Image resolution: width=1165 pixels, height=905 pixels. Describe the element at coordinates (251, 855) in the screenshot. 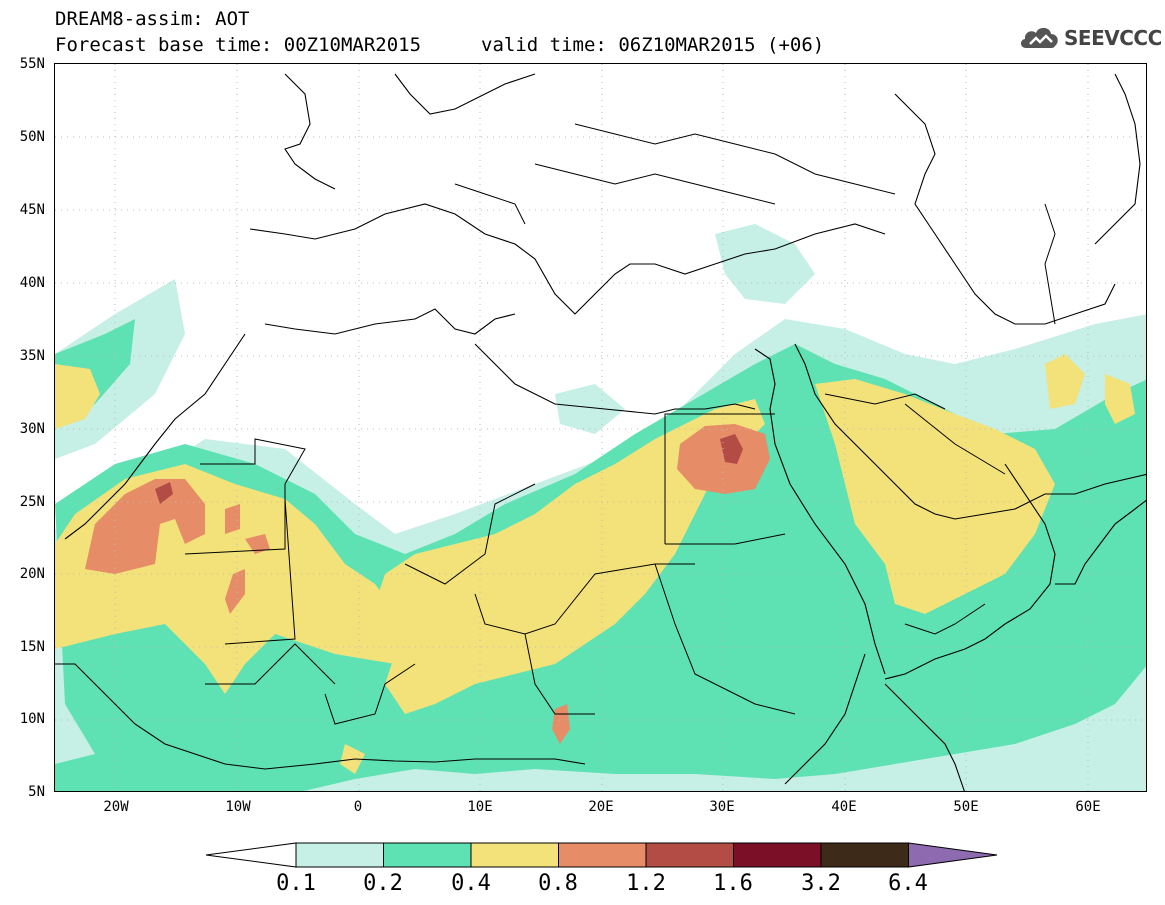

I see `colorbar-under-triangle` at that location.